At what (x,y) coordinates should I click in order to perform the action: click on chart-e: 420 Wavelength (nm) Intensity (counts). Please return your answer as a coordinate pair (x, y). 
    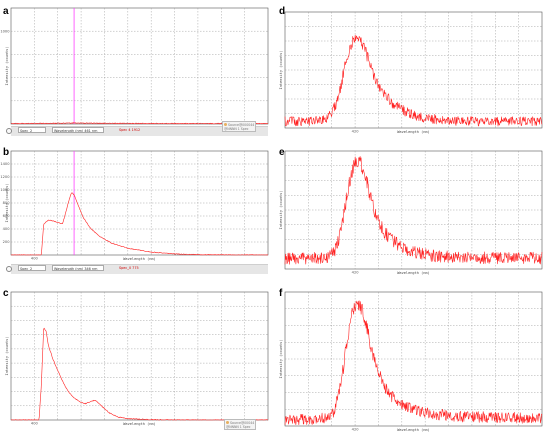
    Looking at the image, I should click on (411, 212).